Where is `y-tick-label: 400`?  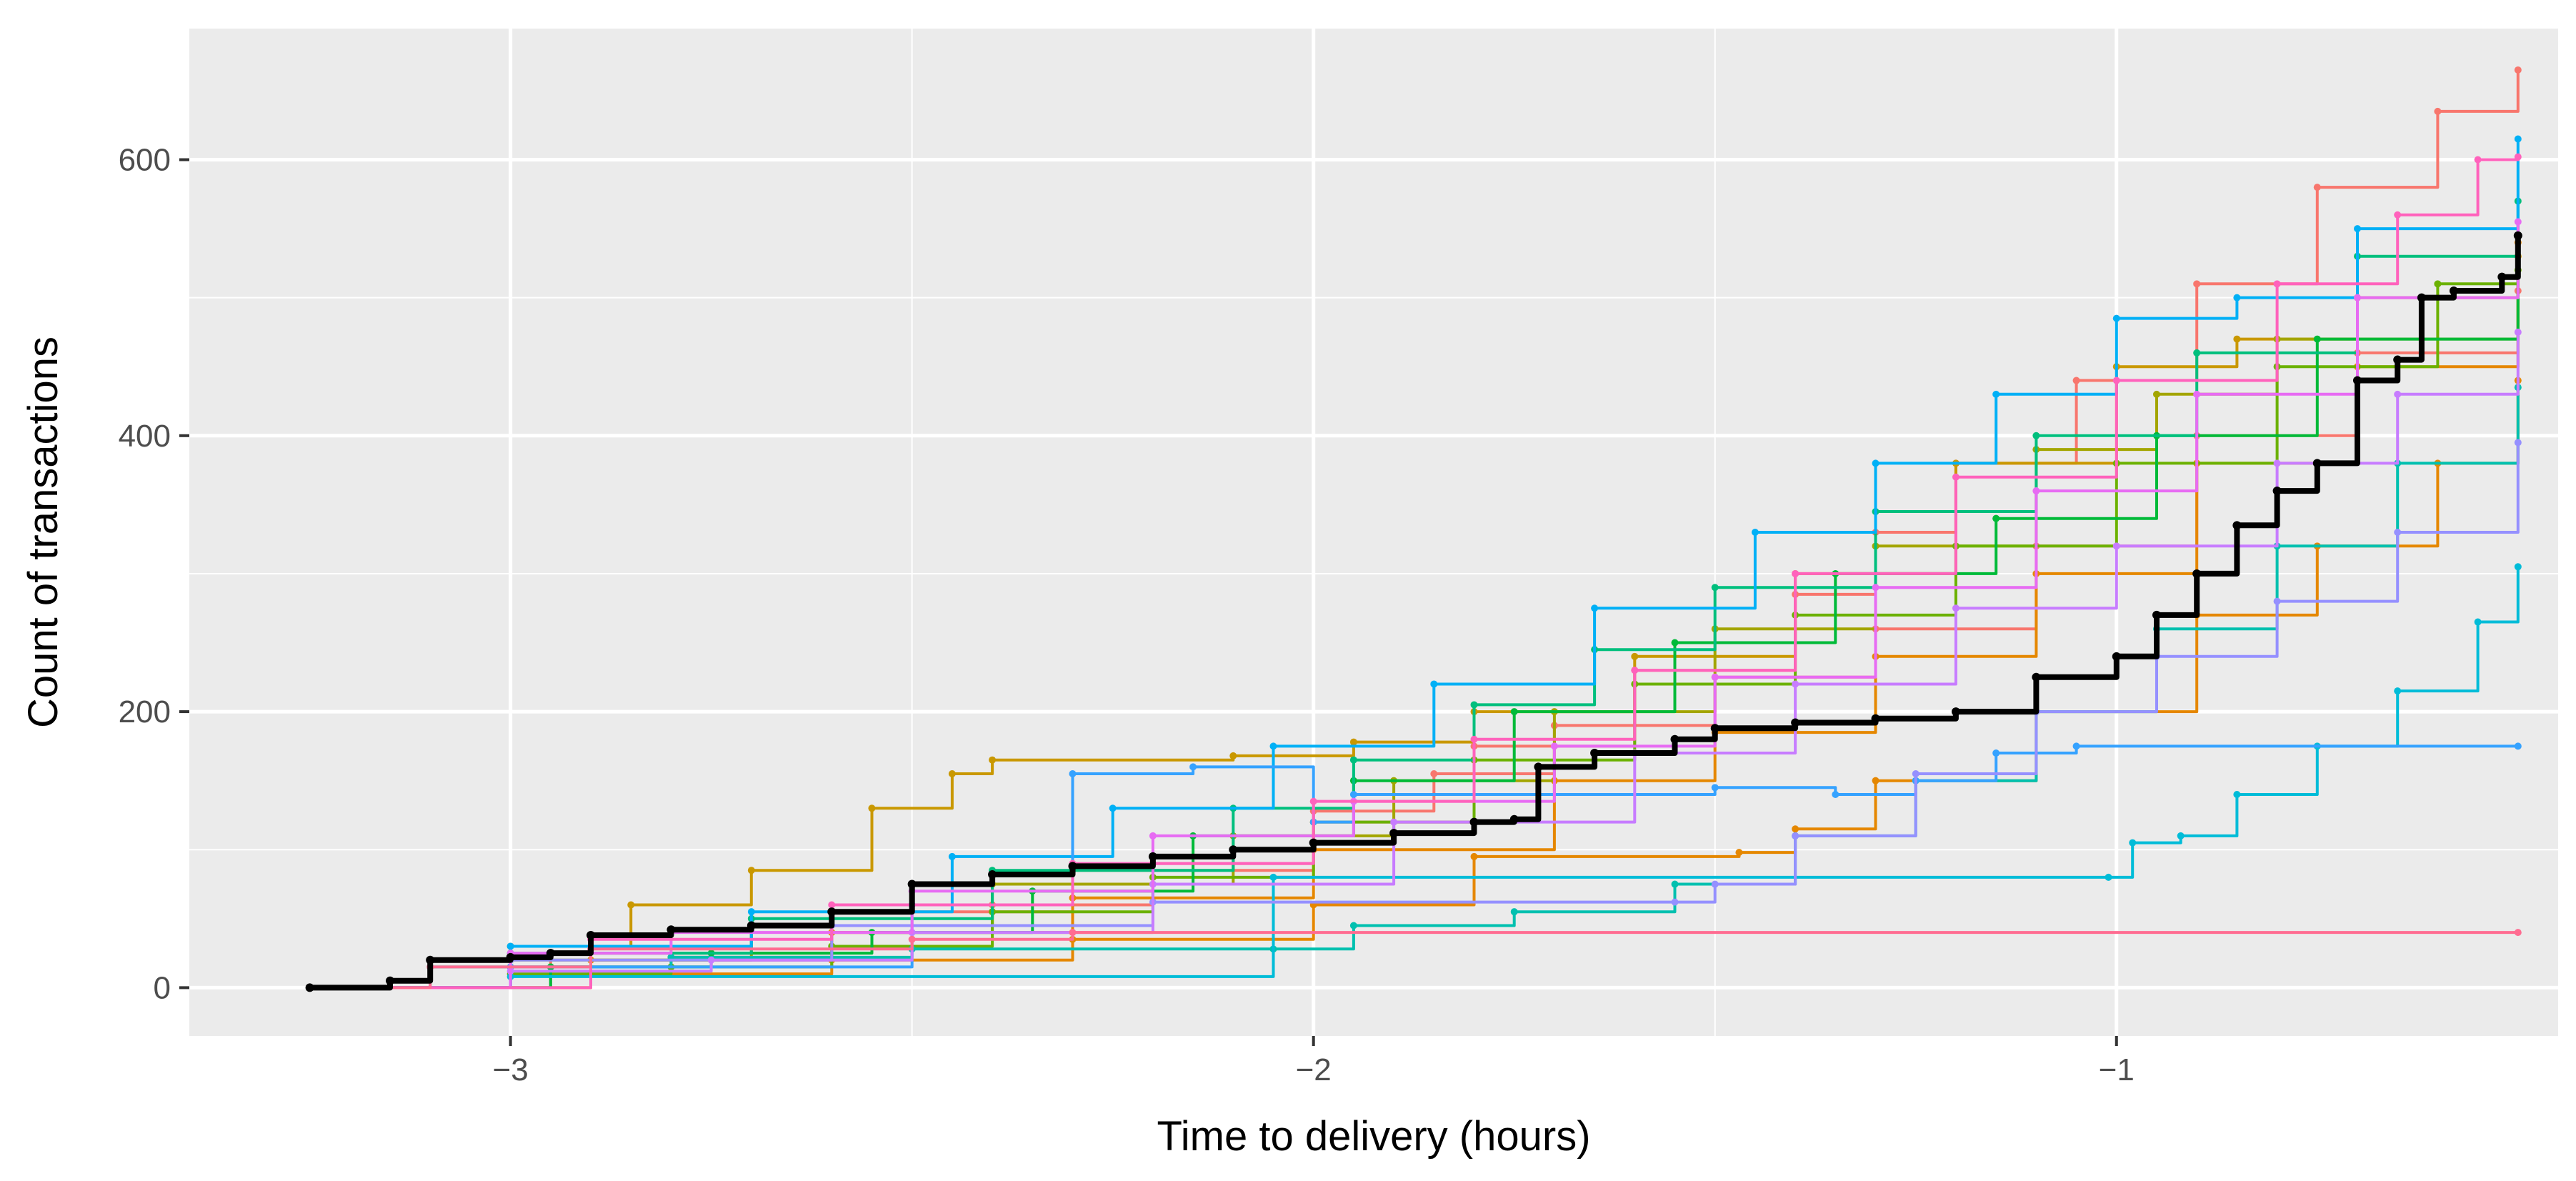 y-tick-label: 400 is located at coordinates (145, 436).